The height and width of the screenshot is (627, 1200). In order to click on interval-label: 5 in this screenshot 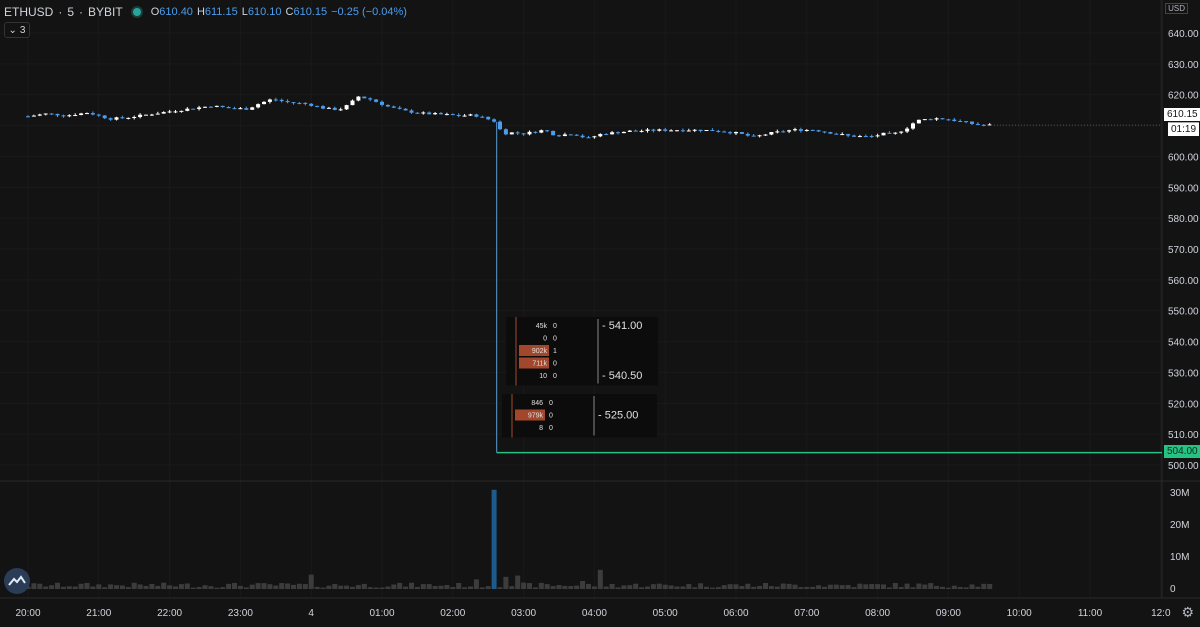, I will do `click(71, 12)`.